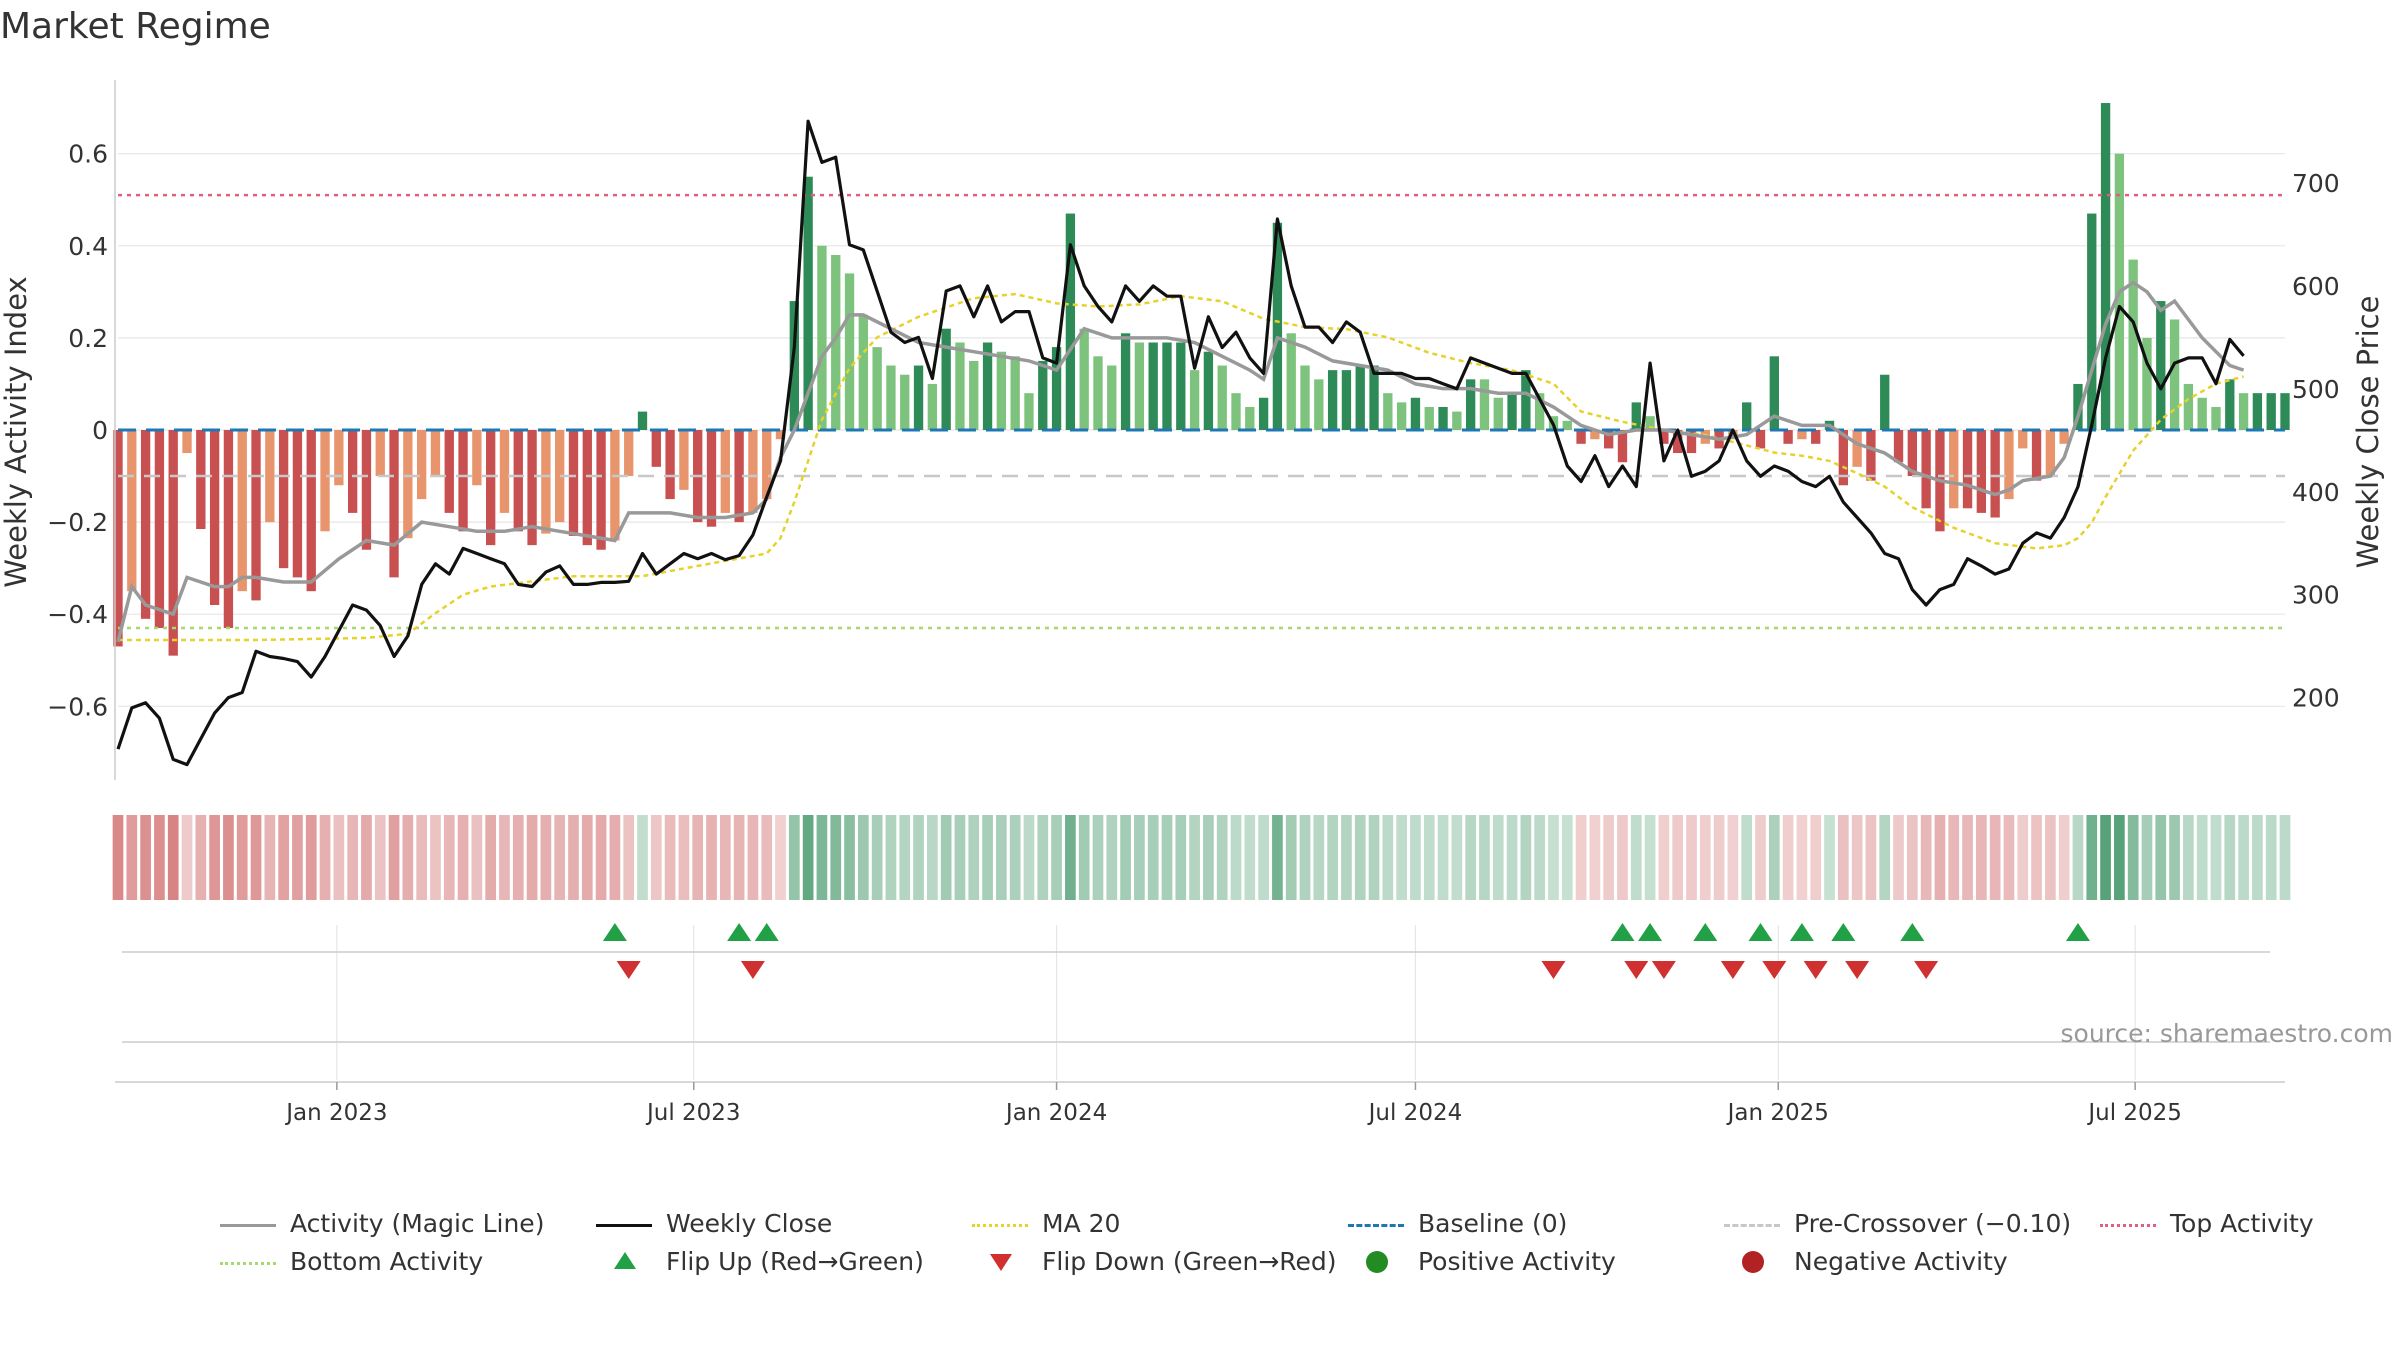  What do you see at coordinates (625, 1260) in the screenshot?
I see `legend-swatch-flip-up` at bounding box center [625, 1260].